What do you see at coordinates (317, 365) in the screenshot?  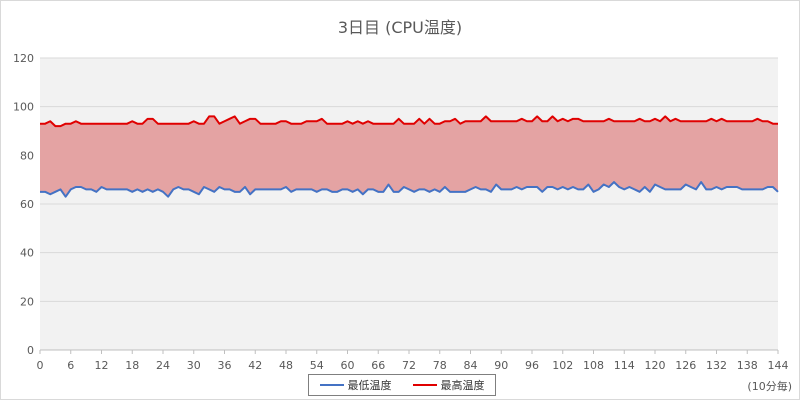 I see `x-tick-label: 54` at bounding box center [317, 365].